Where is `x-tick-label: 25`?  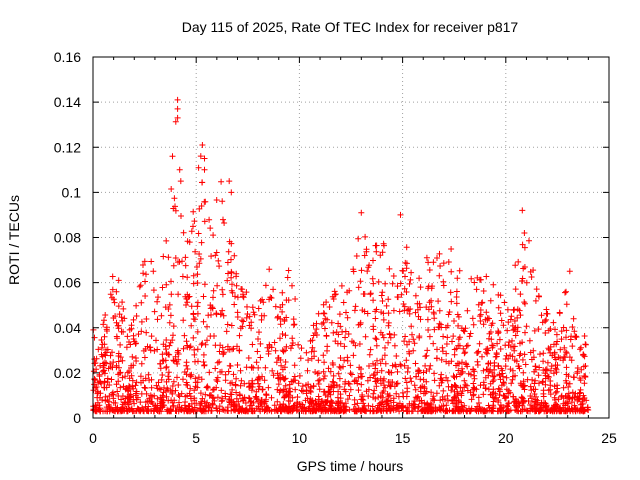 x-tick-label: 25 is located at coordinates (609, 438).